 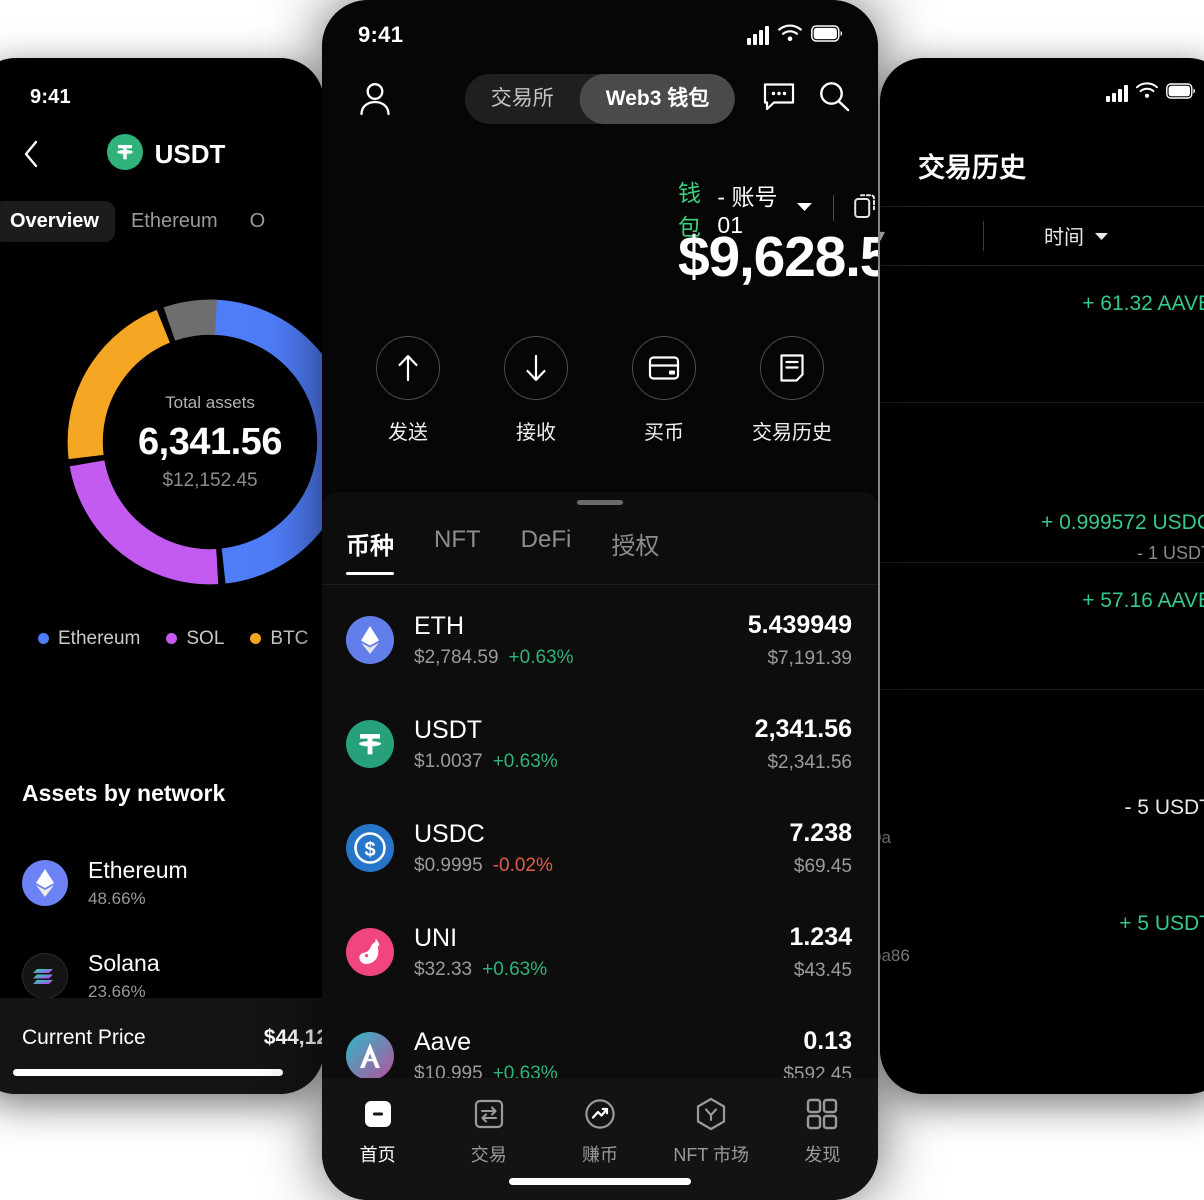 I want to click on tab-nft: NFT, so click(x=457, y=539).